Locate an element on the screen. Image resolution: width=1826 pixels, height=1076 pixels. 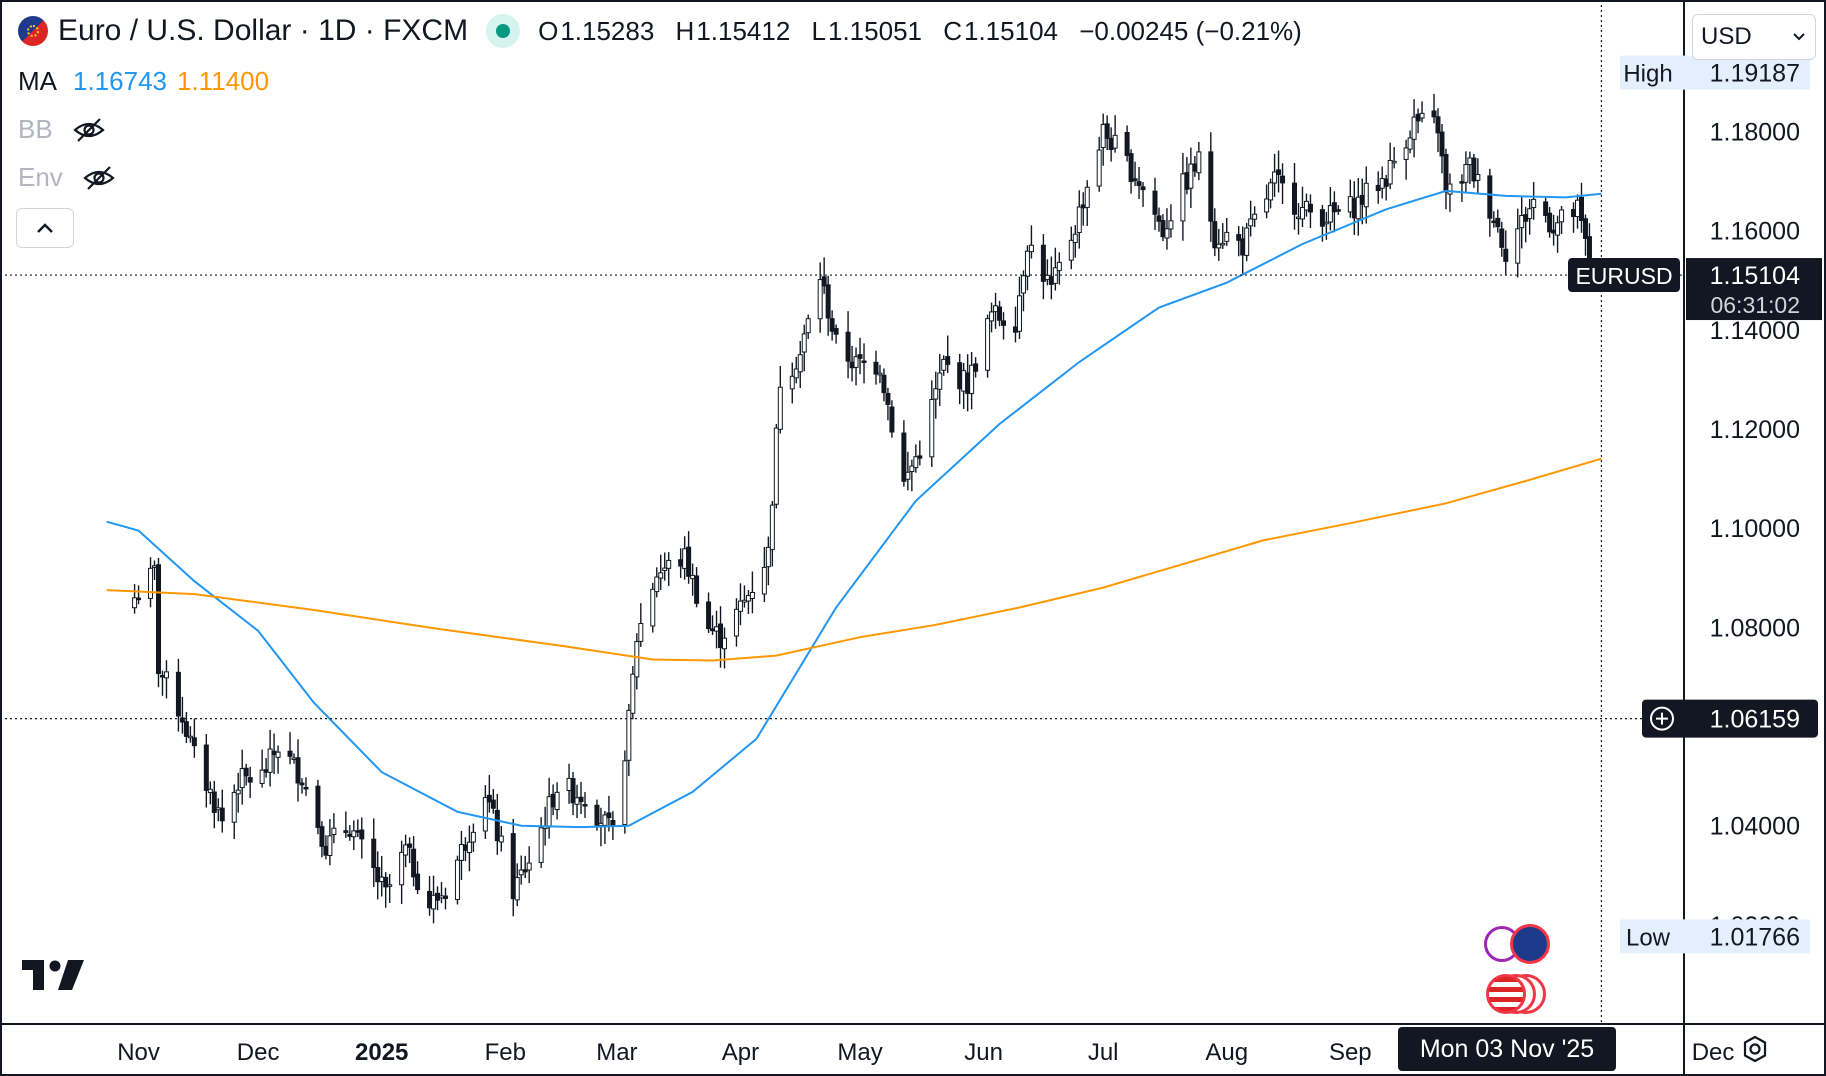
time-tick-label: Dec is located at coordinates (258, 1052).